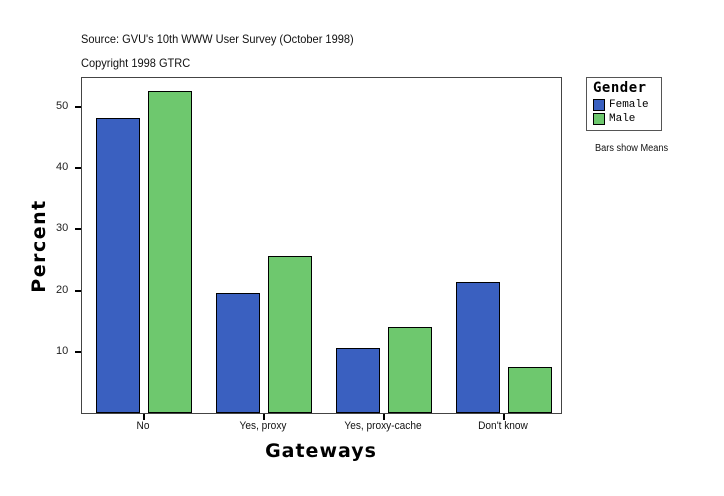  What do you see at coordinates (62, 289) in the screenshot?
I see `y-tick-label: 20` at bounding box center [62, 289].